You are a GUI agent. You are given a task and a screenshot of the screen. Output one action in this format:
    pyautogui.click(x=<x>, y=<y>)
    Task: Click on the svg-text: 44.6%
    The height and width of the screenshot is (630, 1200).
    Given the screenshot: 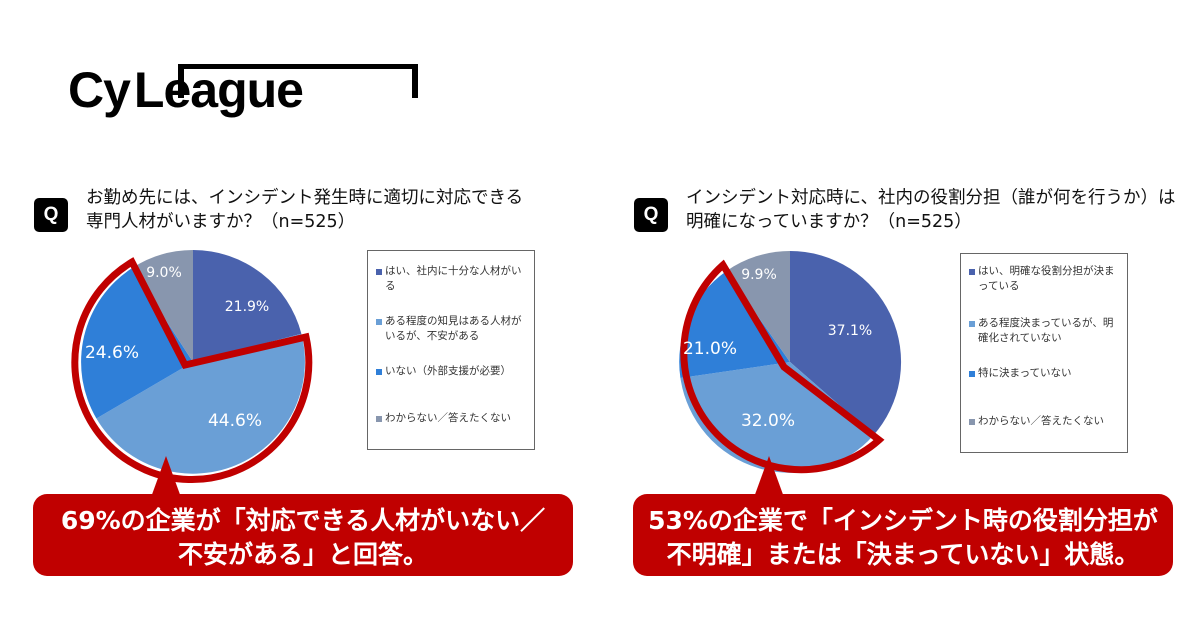 What is the action you would take?
    pyautogui.click(x=235, y=421)
    